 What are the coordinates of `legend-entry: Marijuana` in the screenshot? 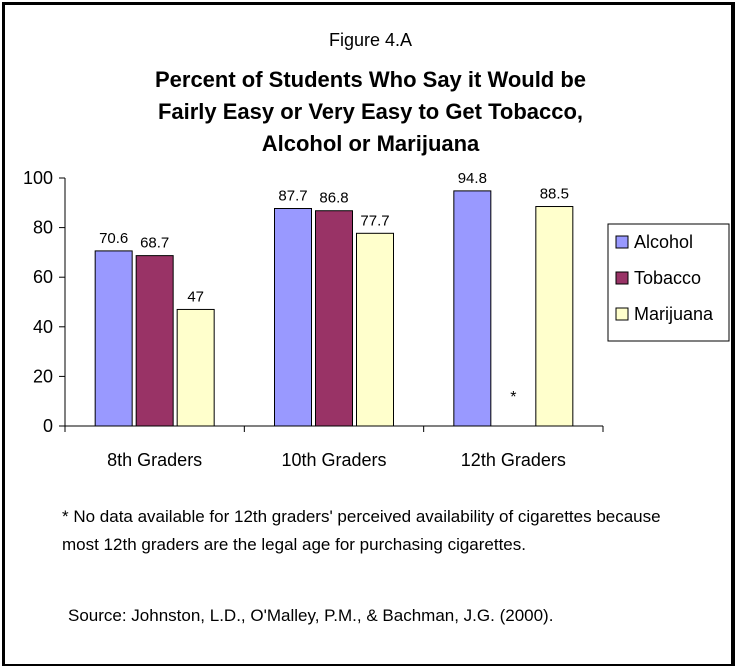 It's located at (674, 314).